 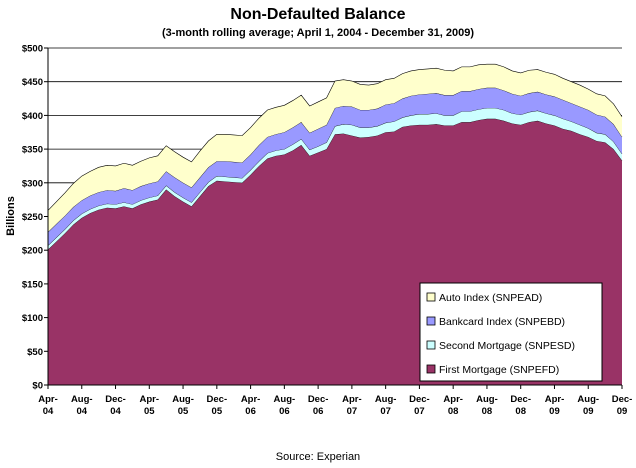 I want to click on y-tick-label: $0, so click(x=37, y=386).